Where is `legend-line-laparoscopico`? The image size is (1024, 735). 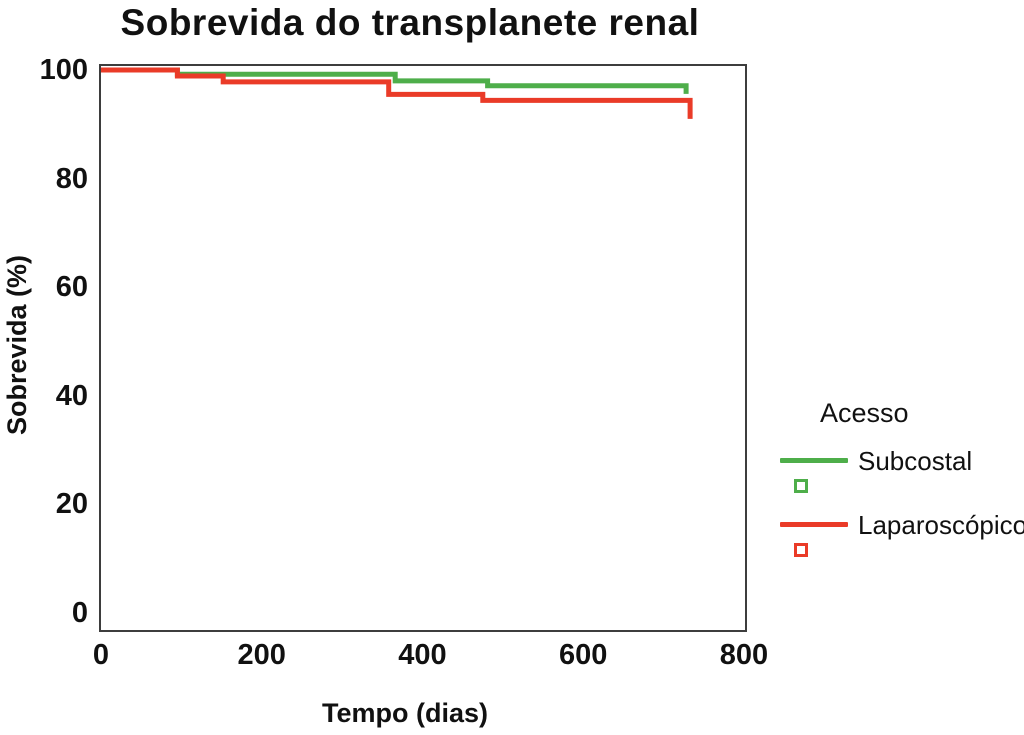
legend-line-laparoscopico is located at coordinates (814, 524).